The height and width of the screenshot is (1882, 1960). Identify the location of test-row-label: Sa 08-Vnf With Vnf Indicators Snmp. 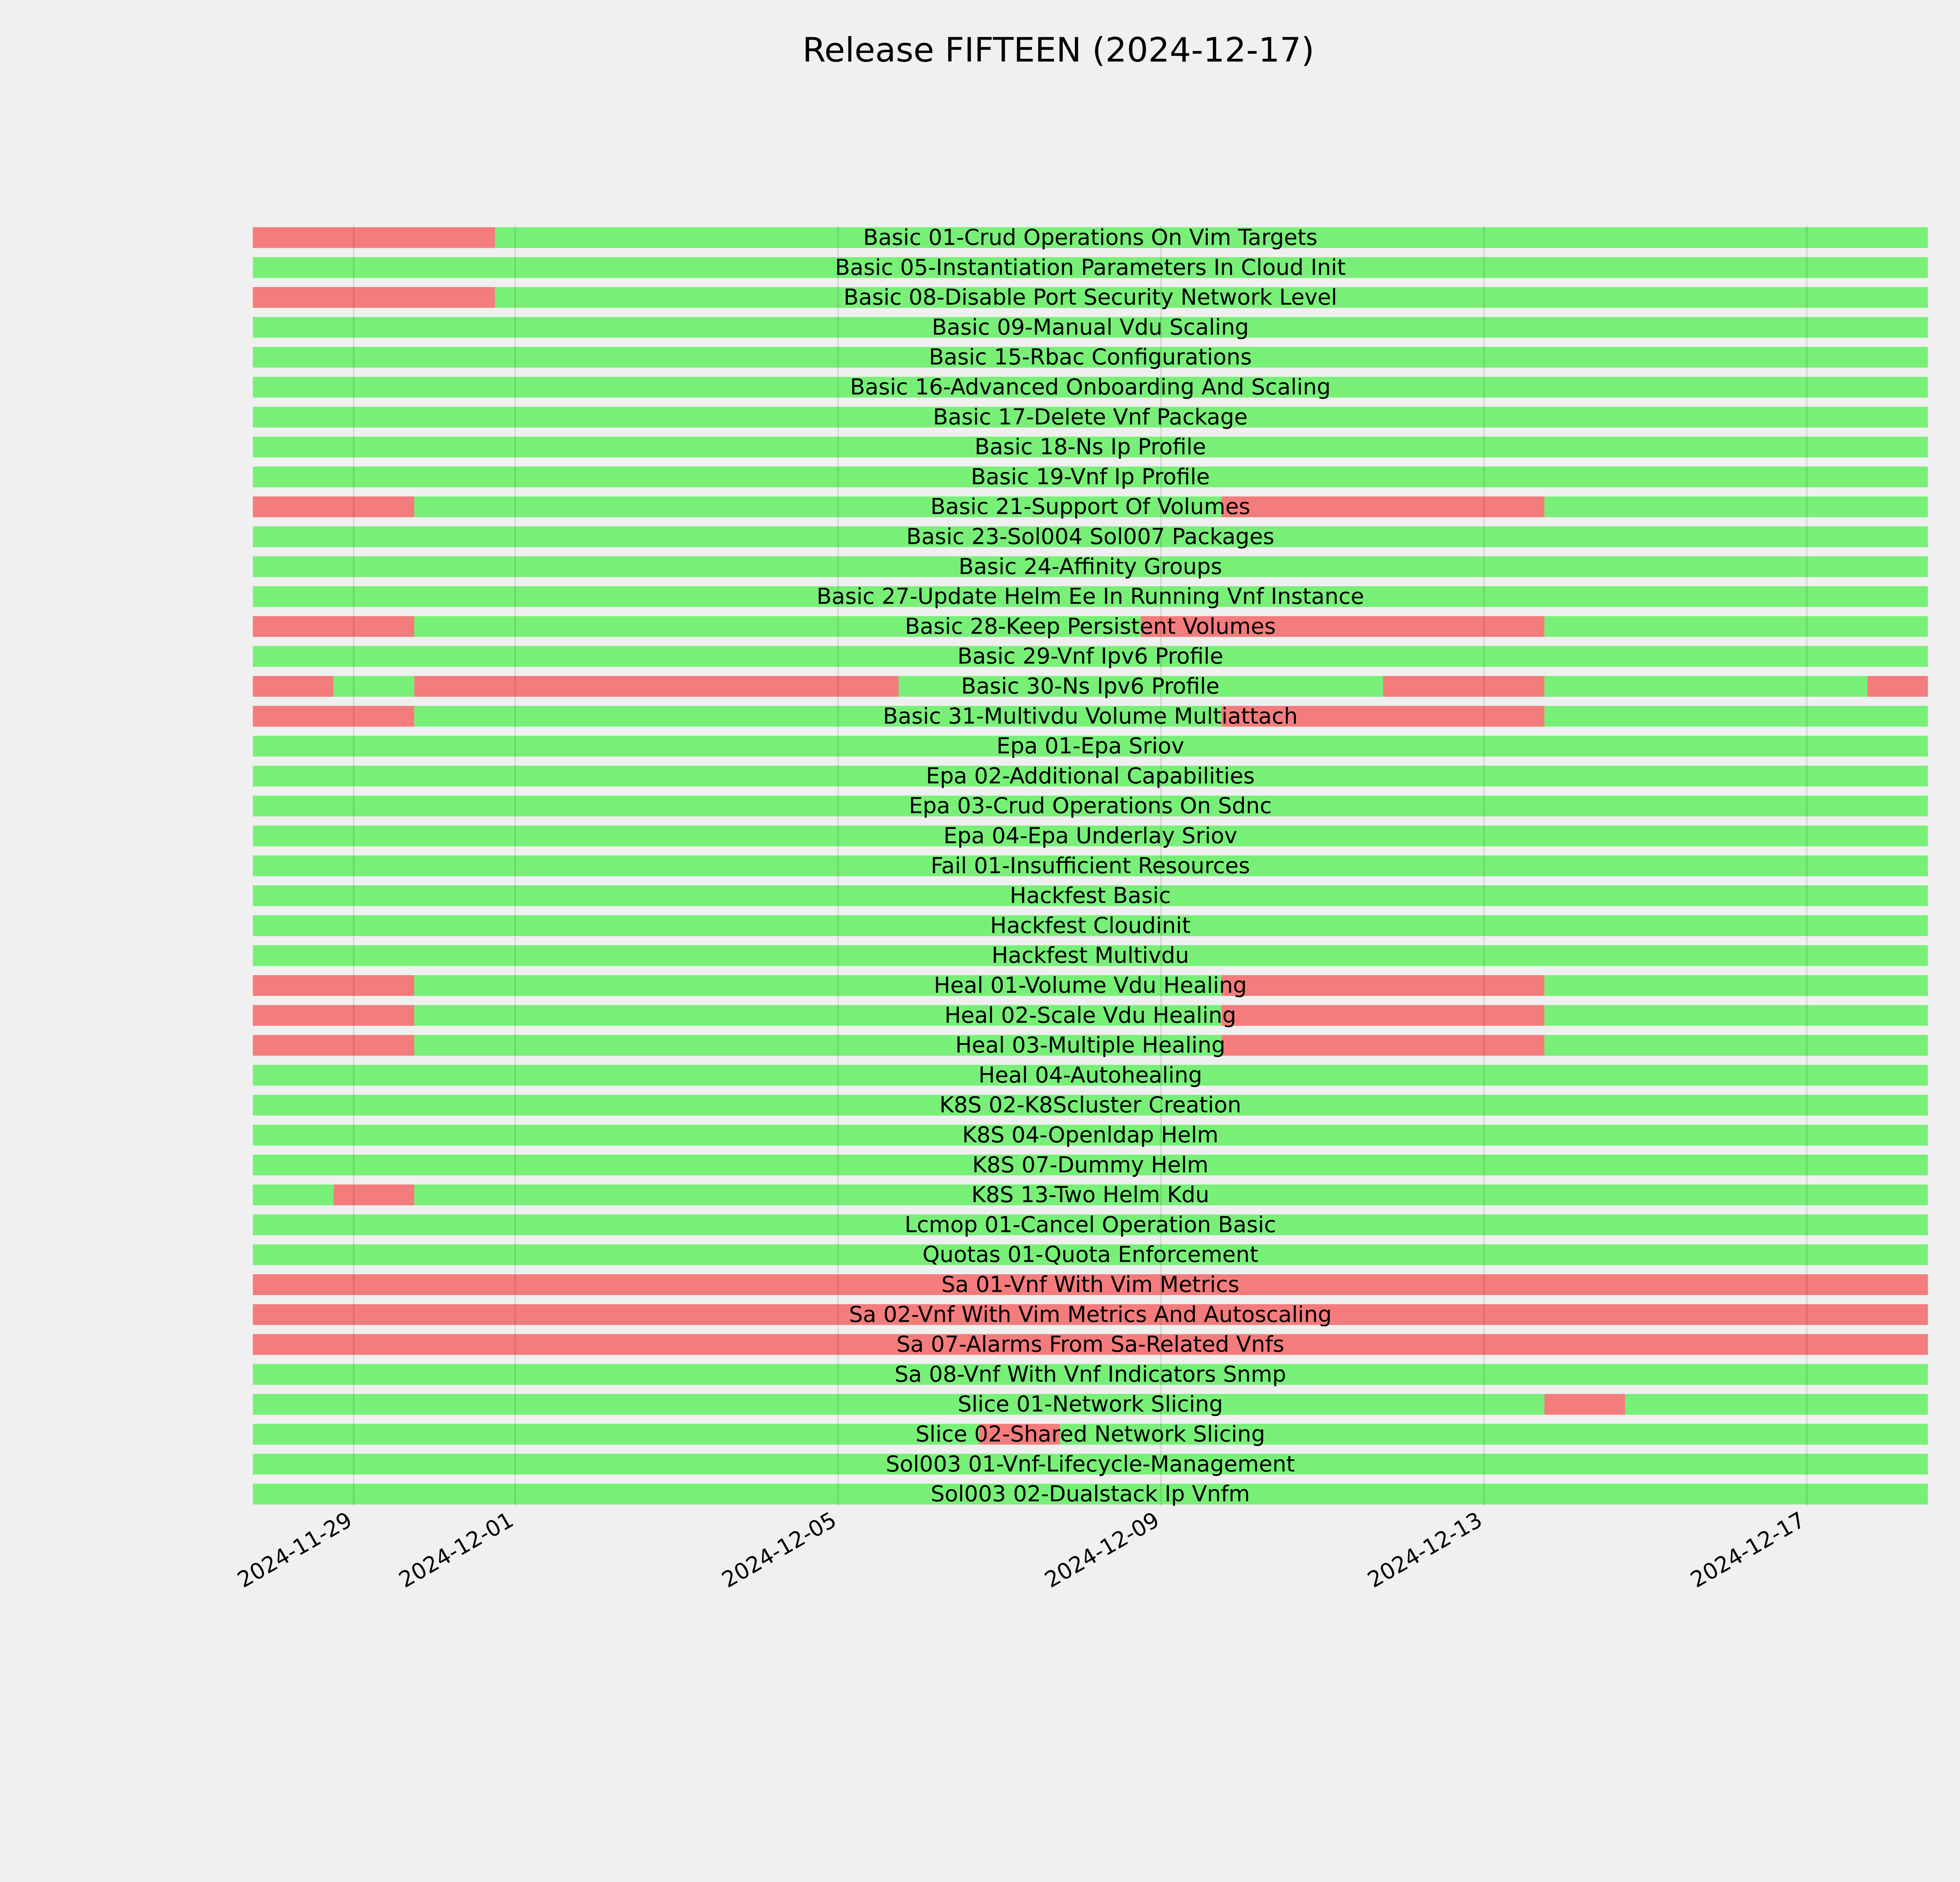
(1090, 1374).